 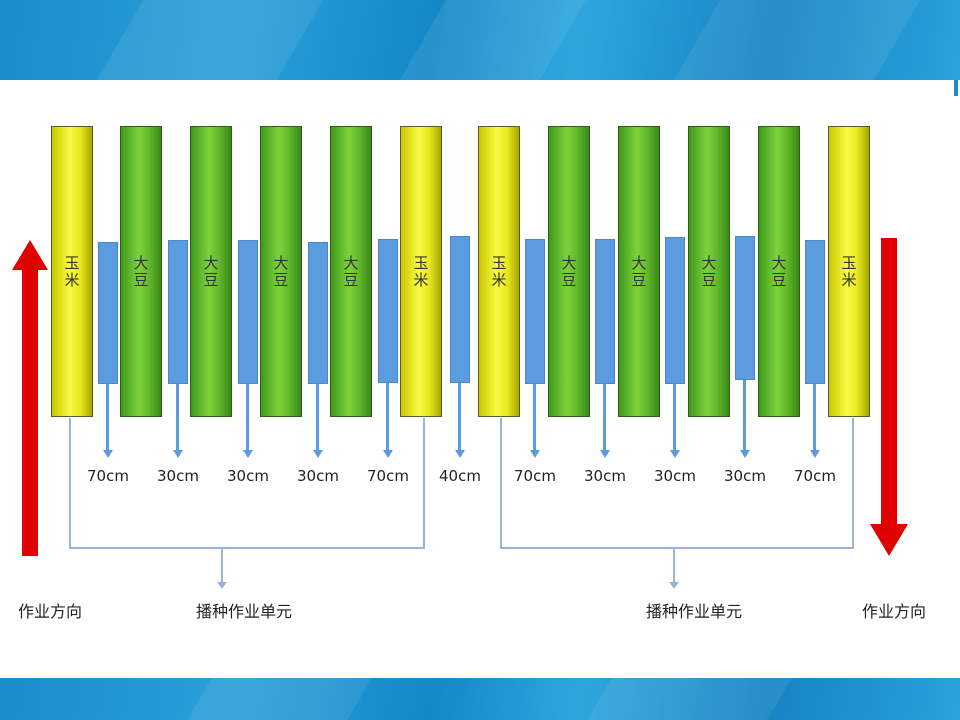 I want to click on bracket-left-arrow-icon, so click(x=222, y=585).